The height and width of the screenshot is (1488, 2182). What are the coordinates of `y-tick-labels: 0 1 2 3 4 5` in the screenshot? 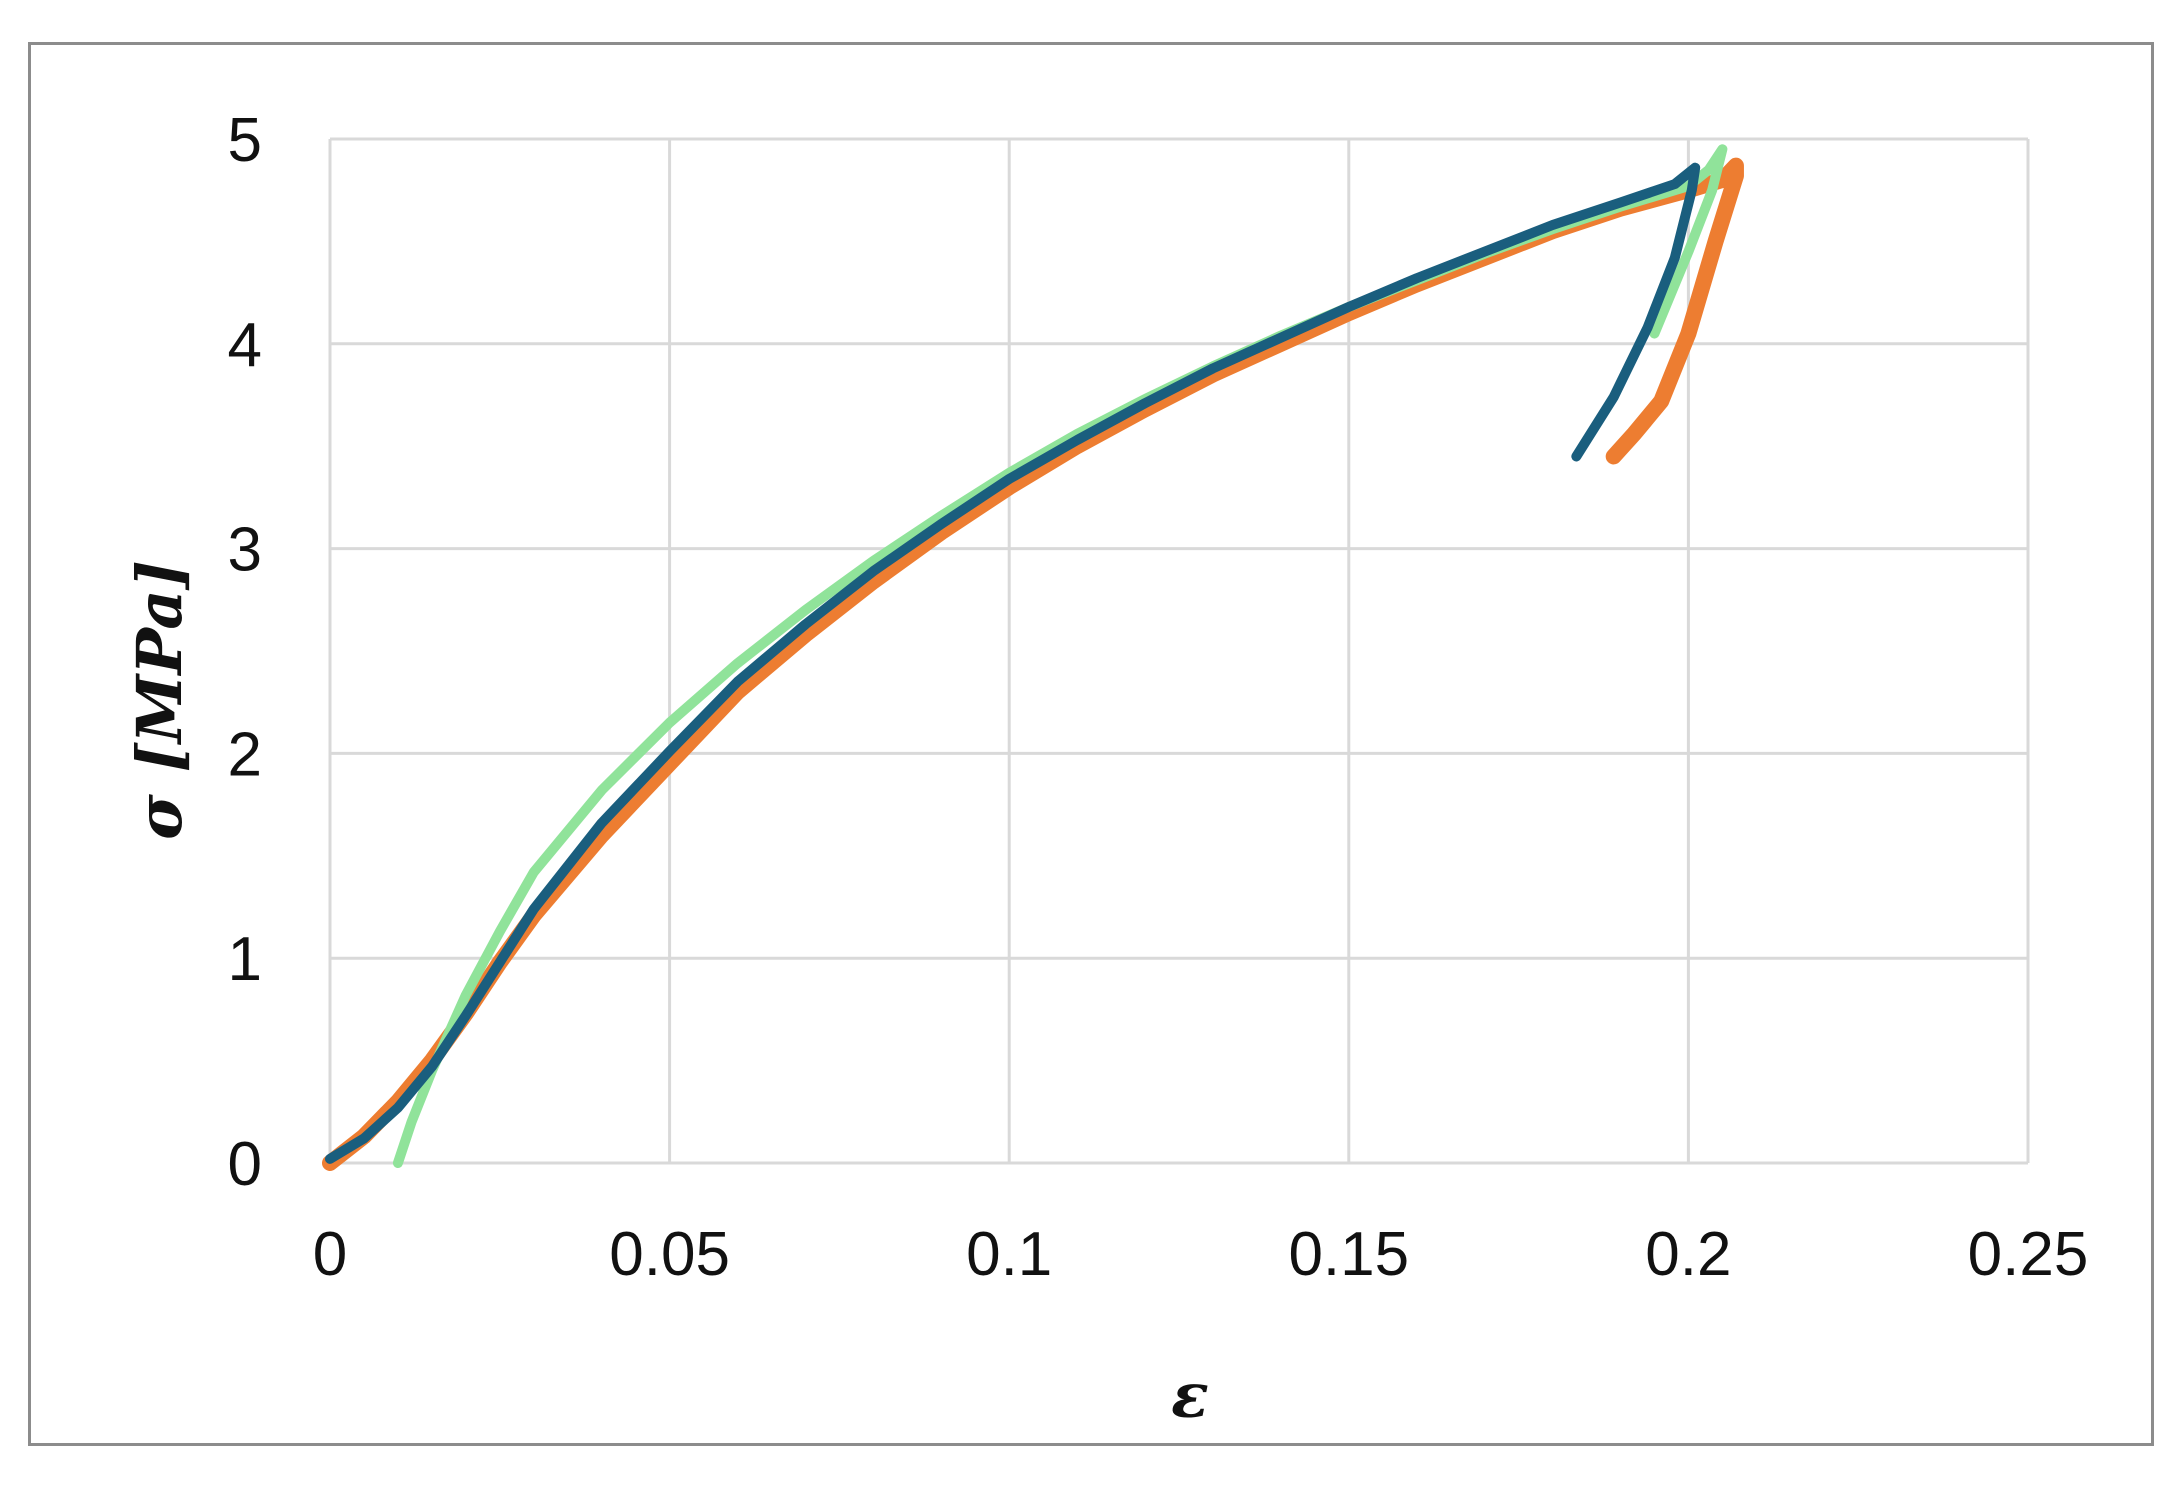 It's located at (245, 652).